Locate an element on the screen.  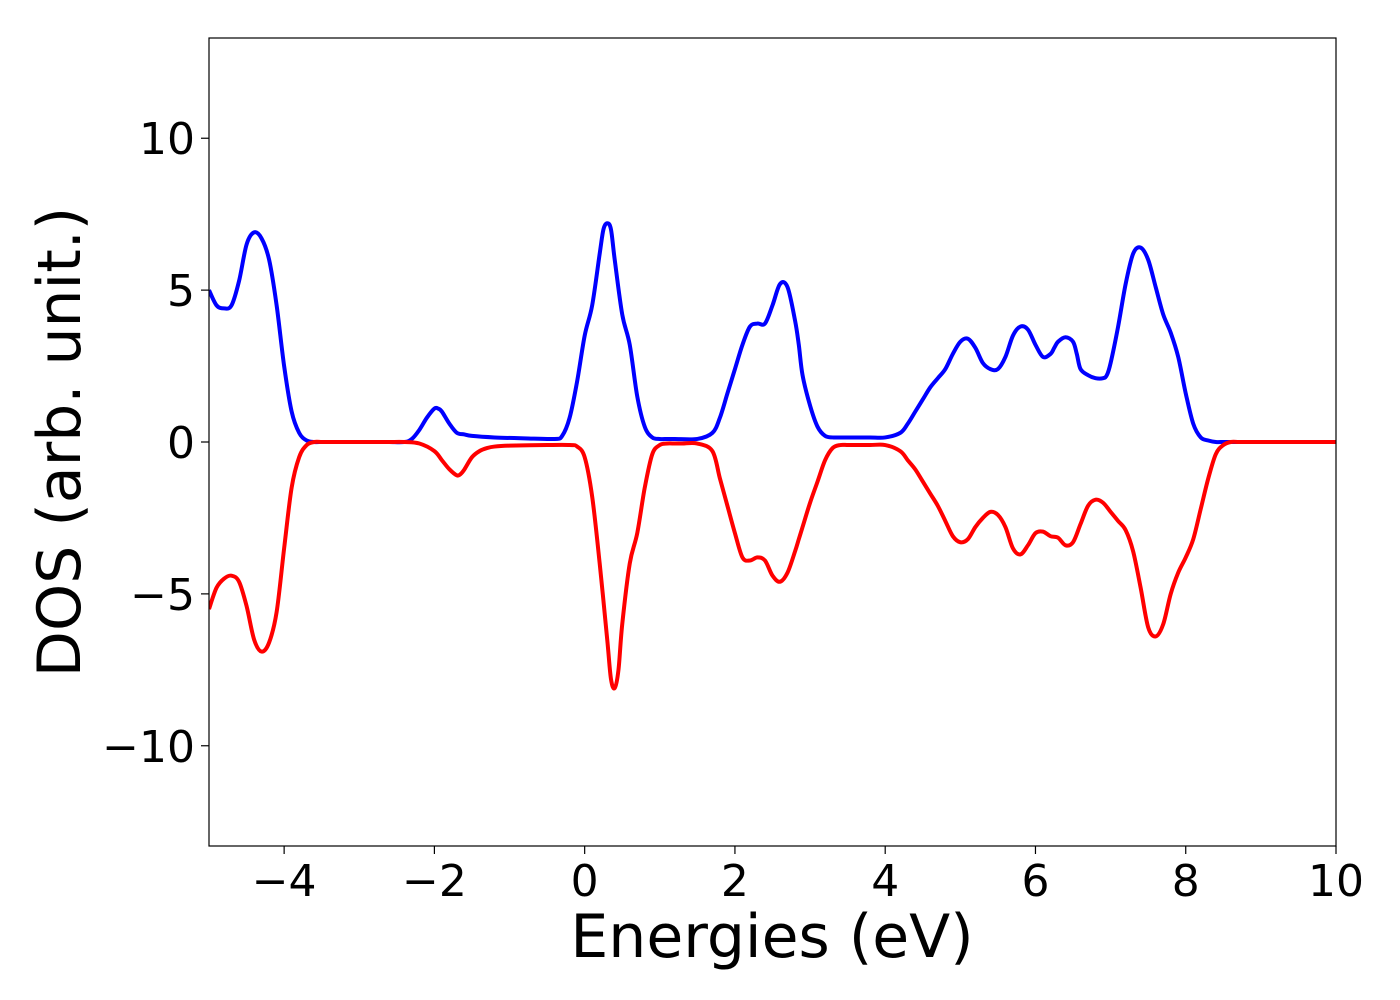
x-tick-label: 6 is located at coordinates (1035, 881).